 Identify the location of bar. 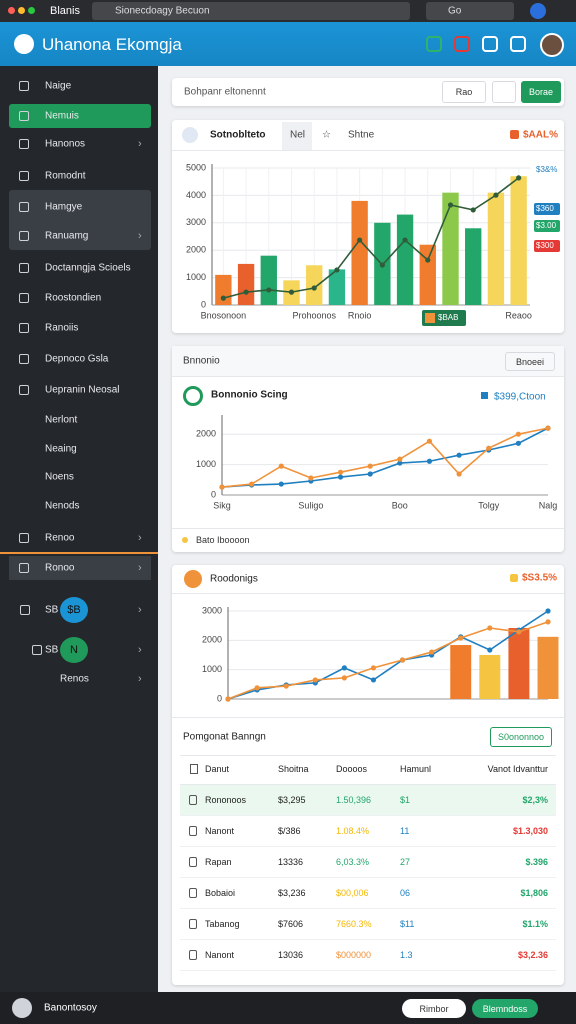
(519, 663).